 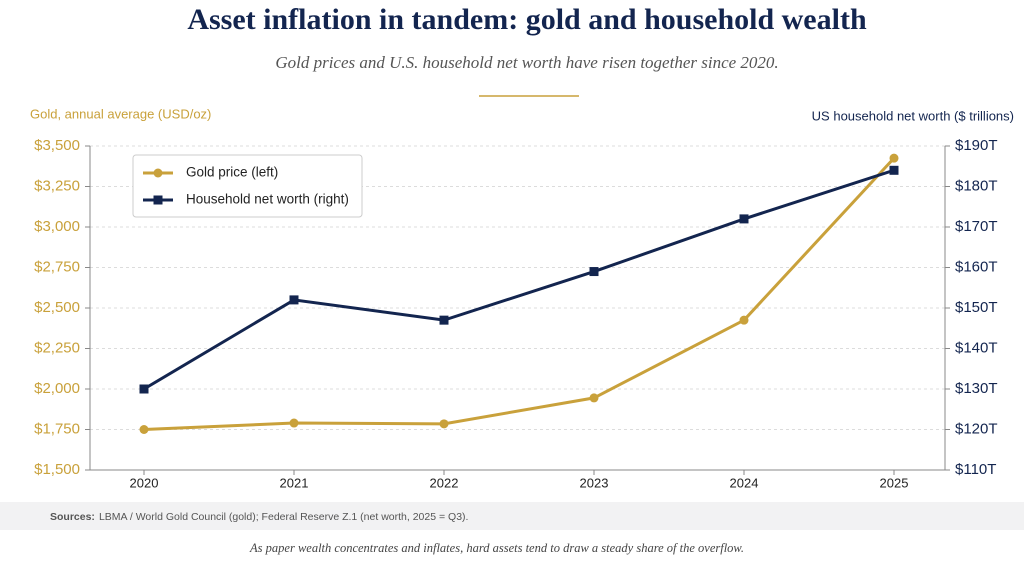 I want to click on y2-tick-label: $120T, so click(x=976, y=428).